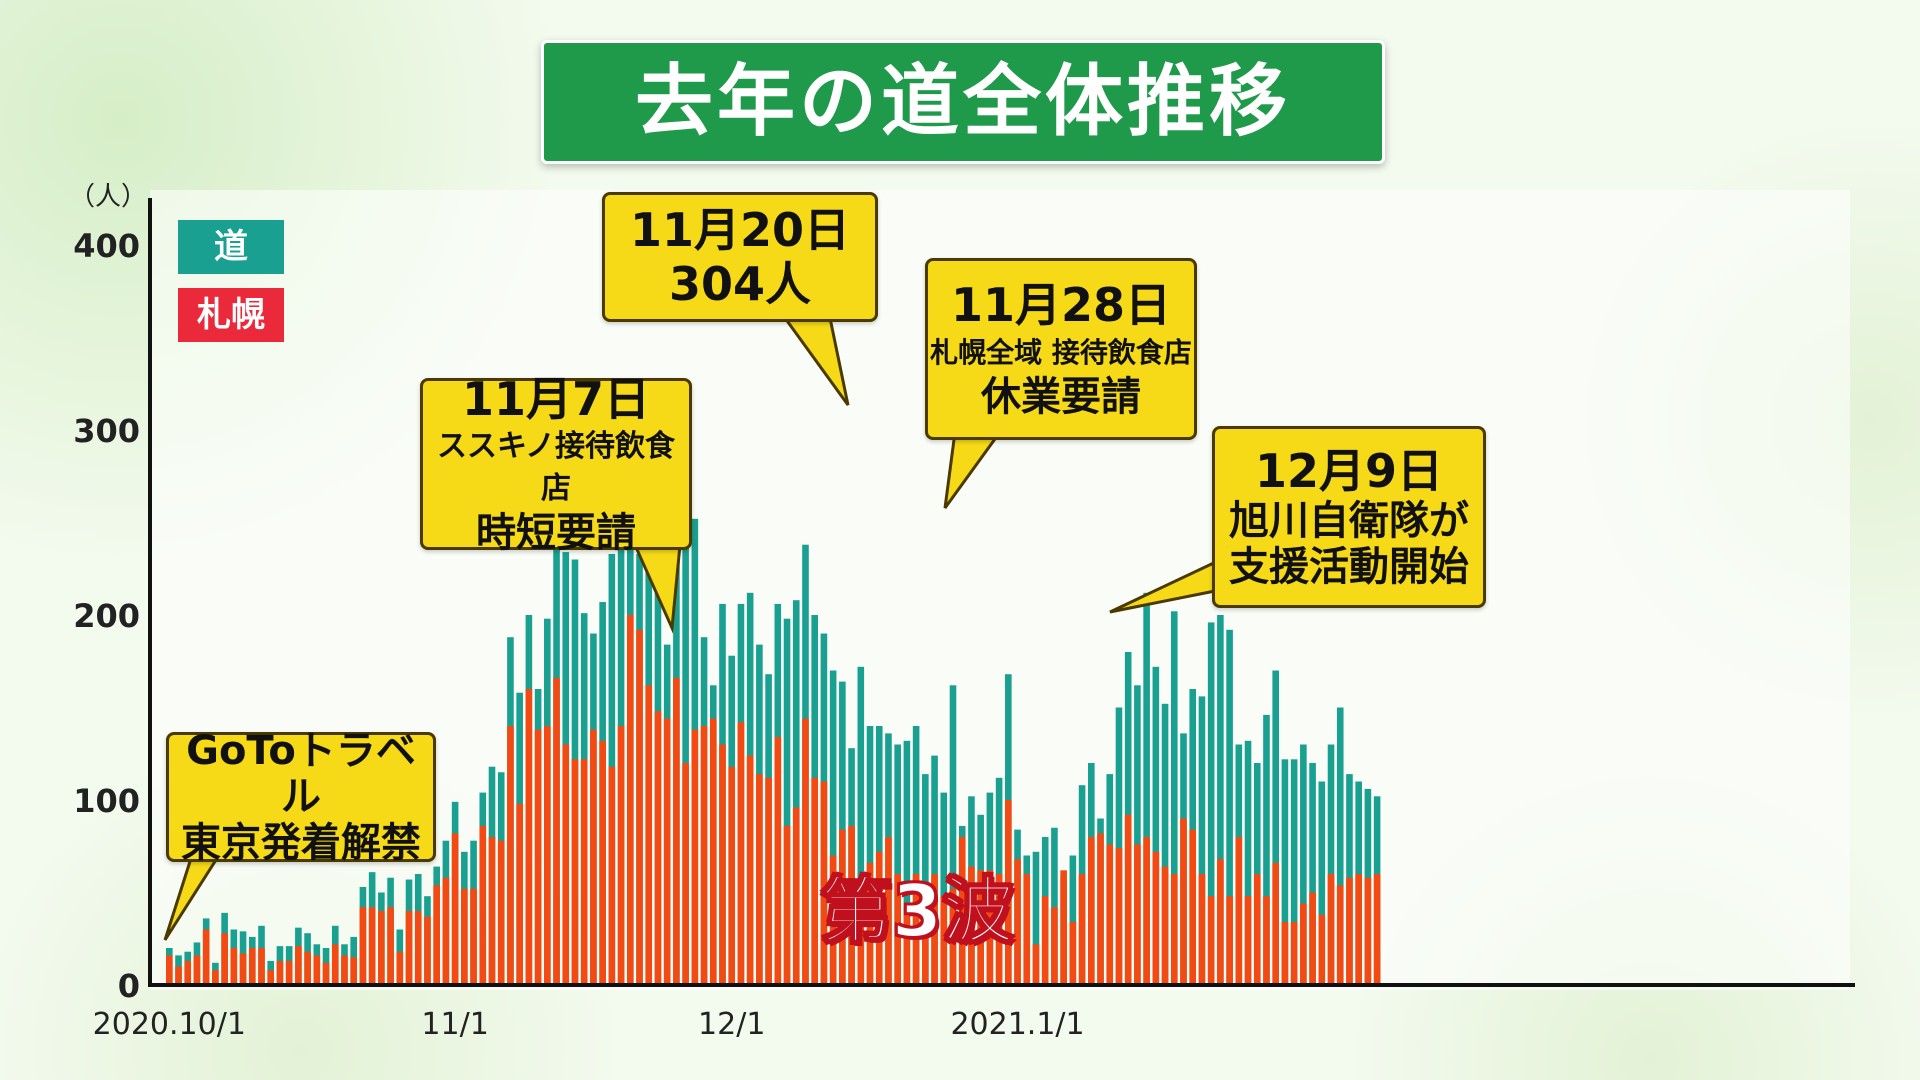  What do you see at coordinates (106, 431) in the screenshot?
I see `y-tick-label-300: 300` at bounding box center [106, 431].